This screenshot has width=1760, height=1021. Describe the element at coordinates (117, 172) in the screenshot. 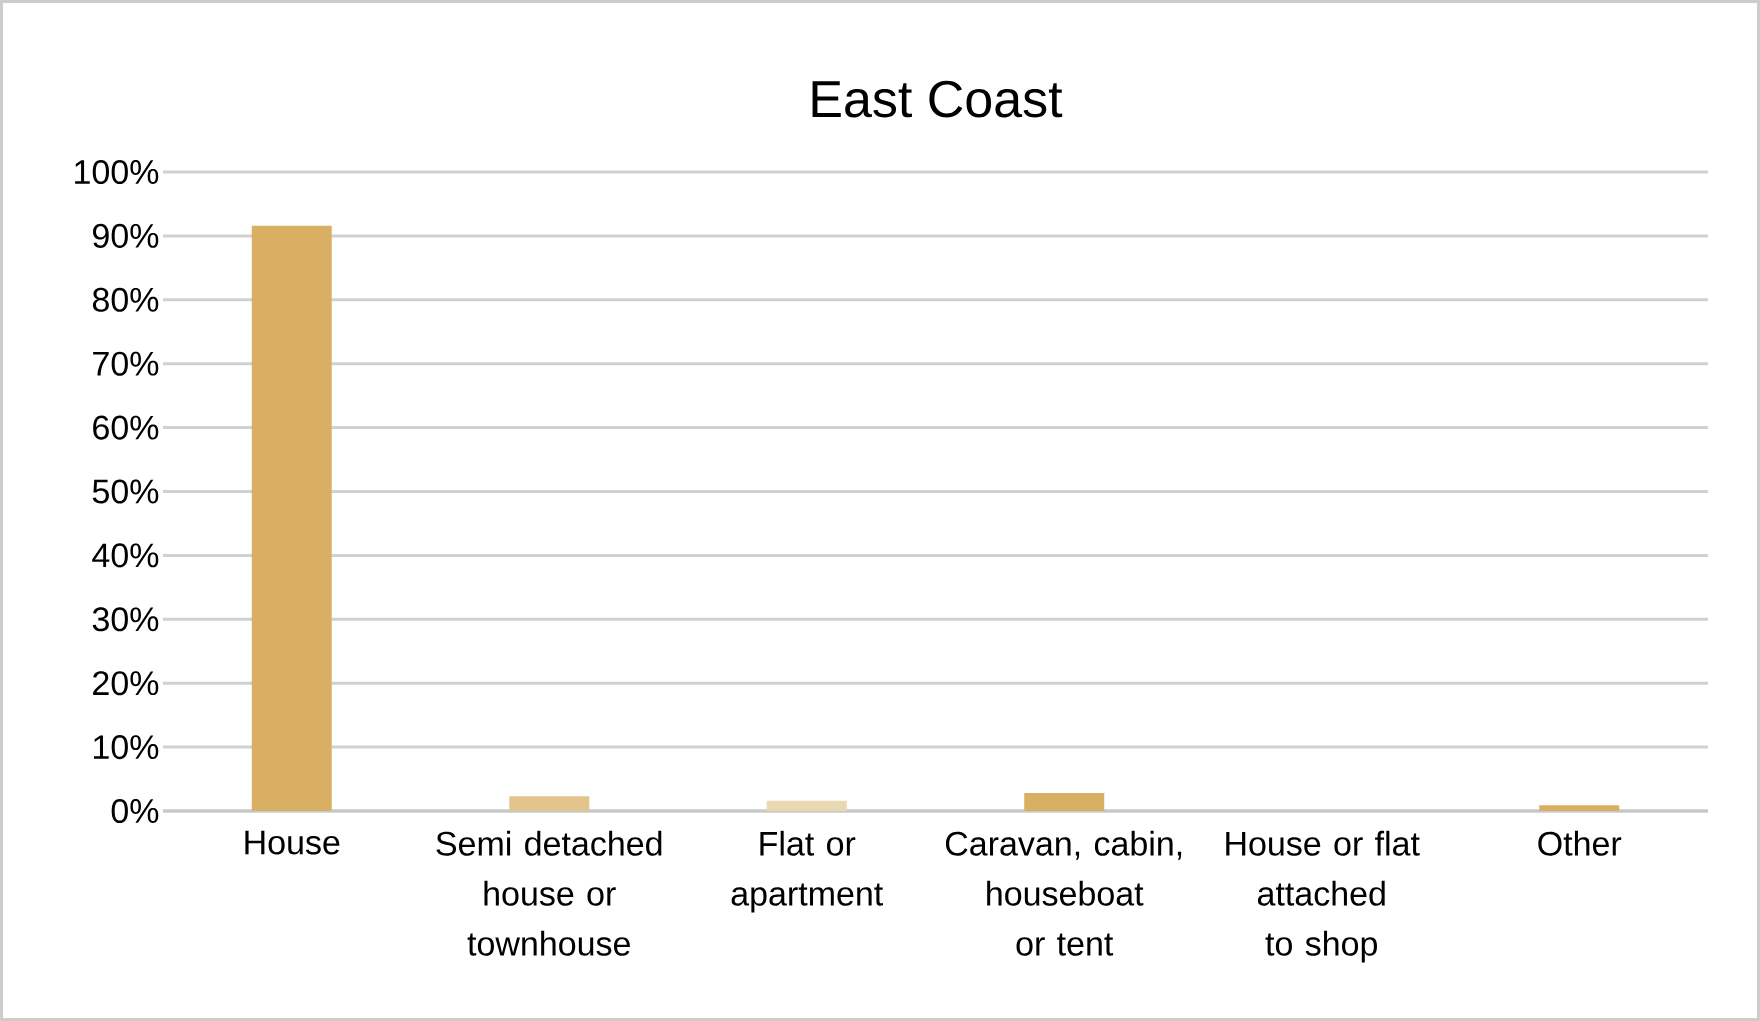

I see `y-tick-label: 100%` at that location.